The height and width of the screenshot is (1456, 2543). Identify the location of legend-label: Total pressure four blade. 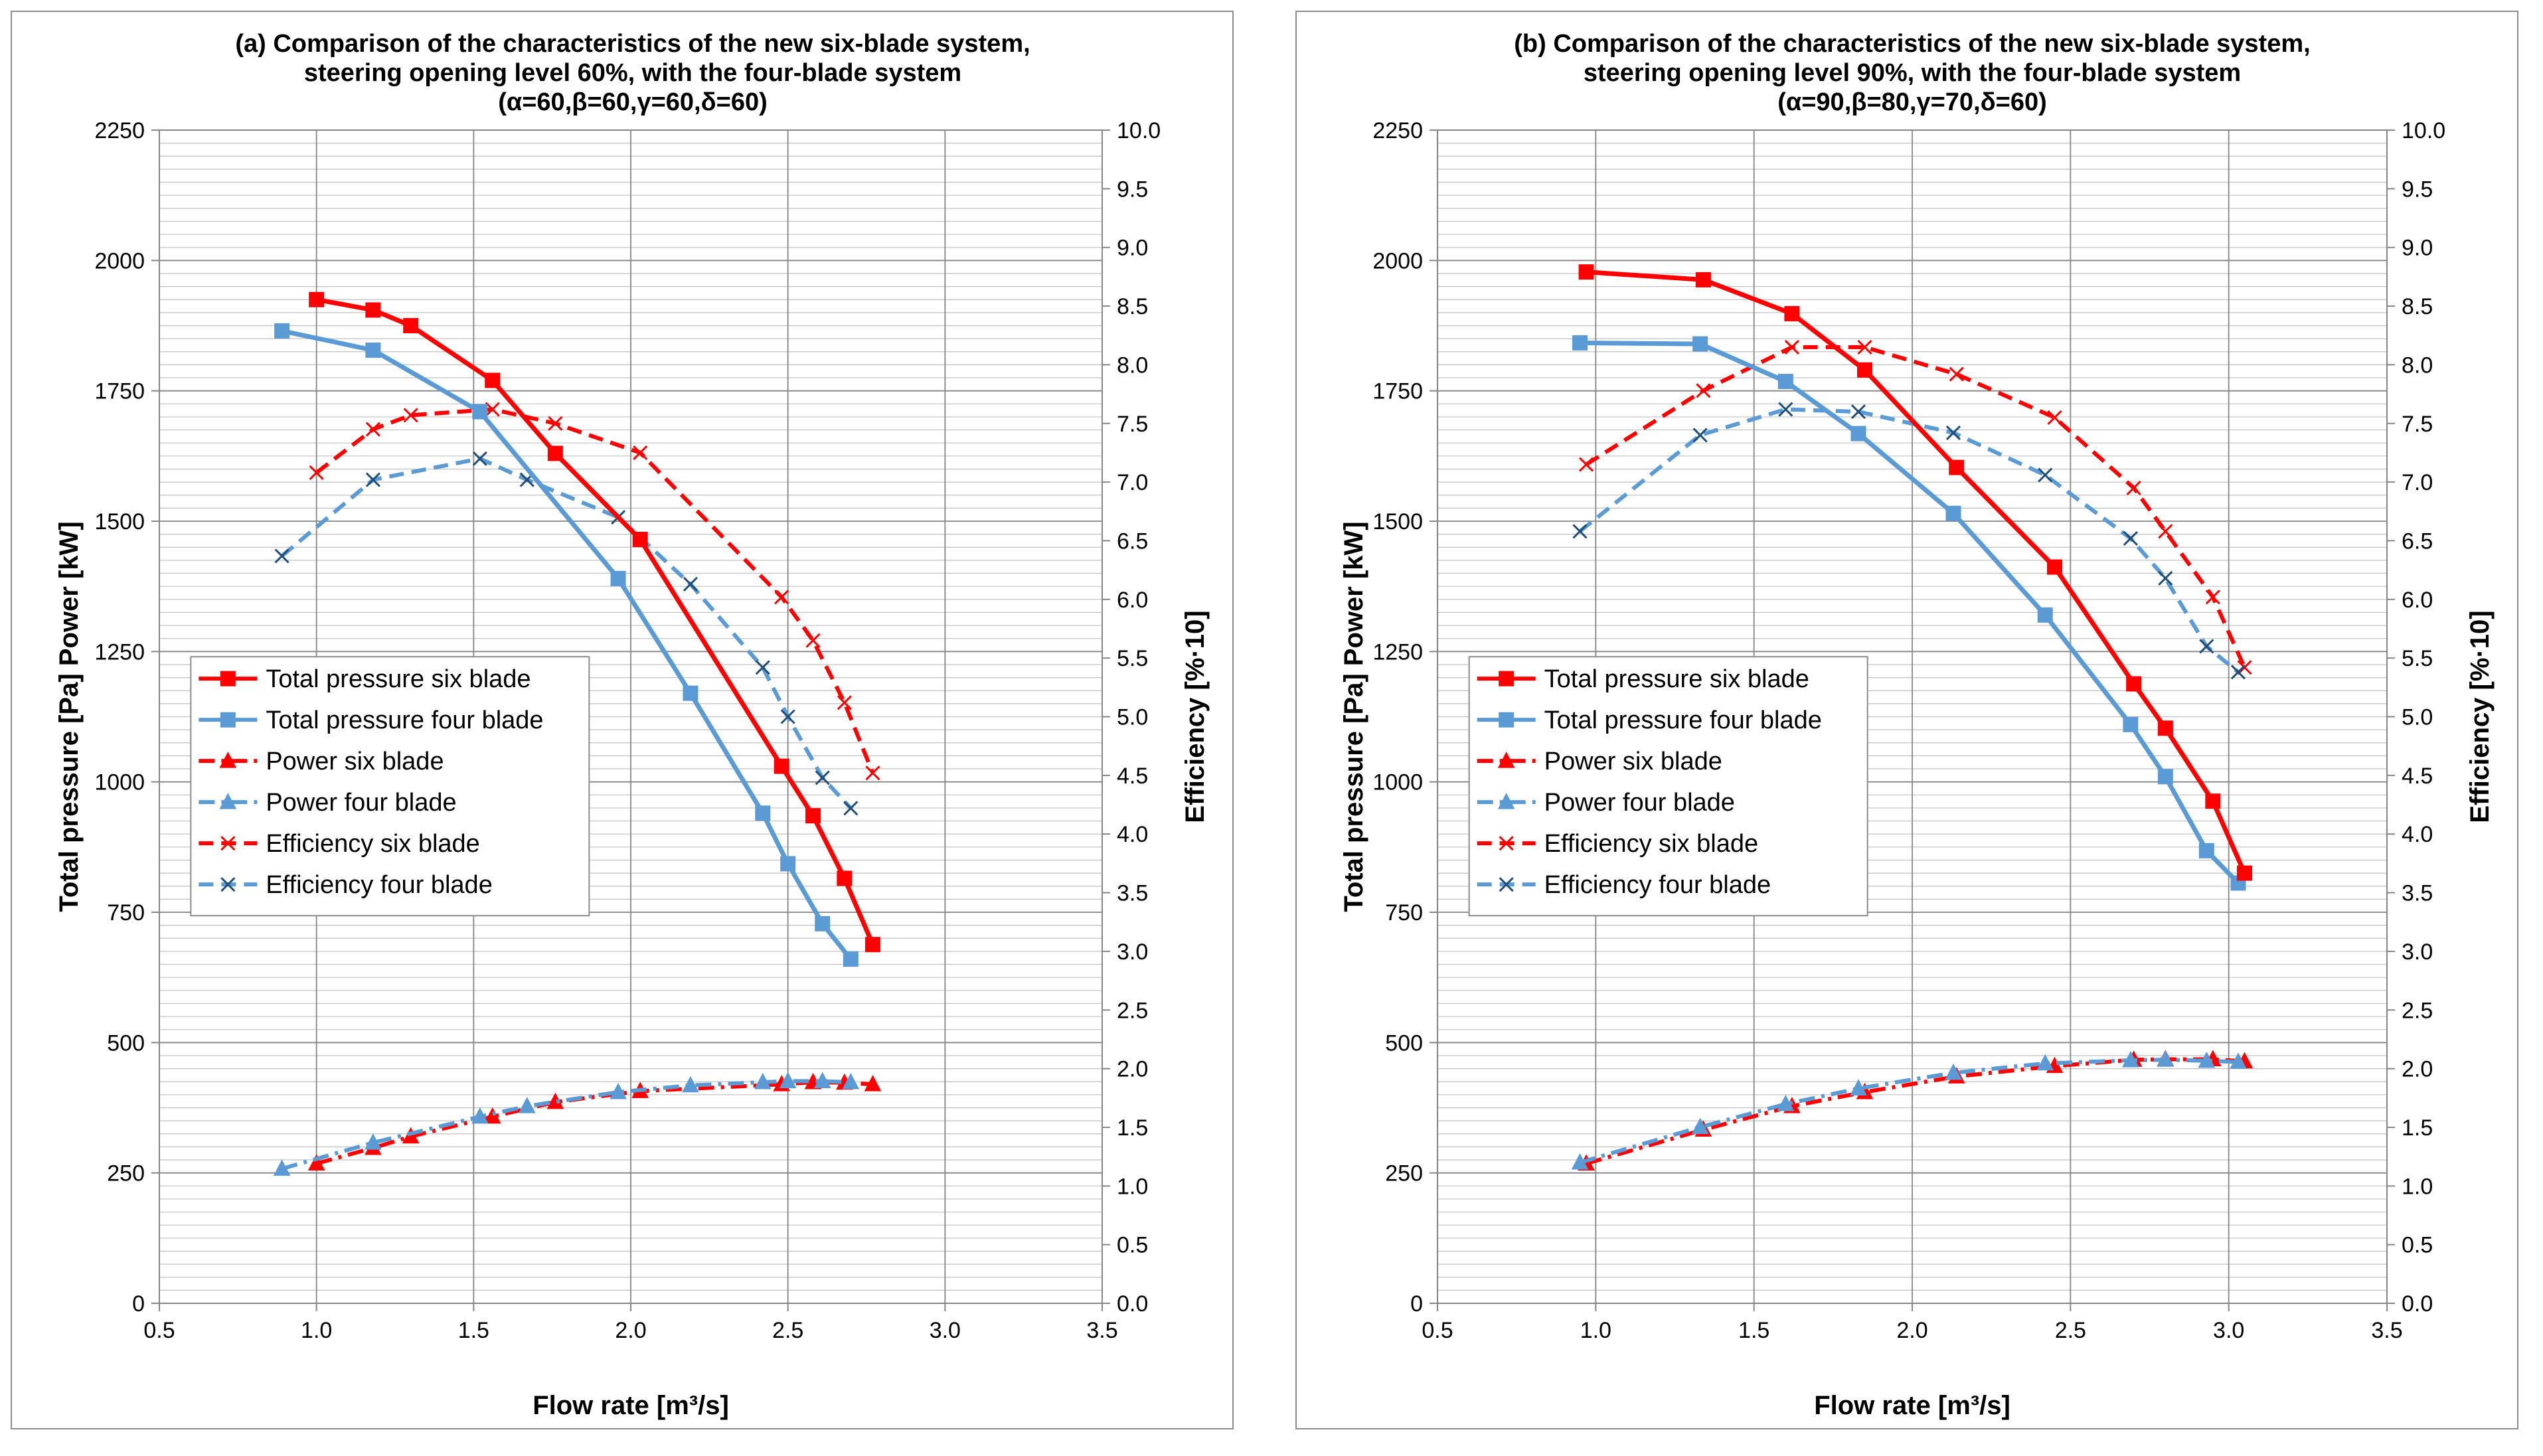
(1683, 720).